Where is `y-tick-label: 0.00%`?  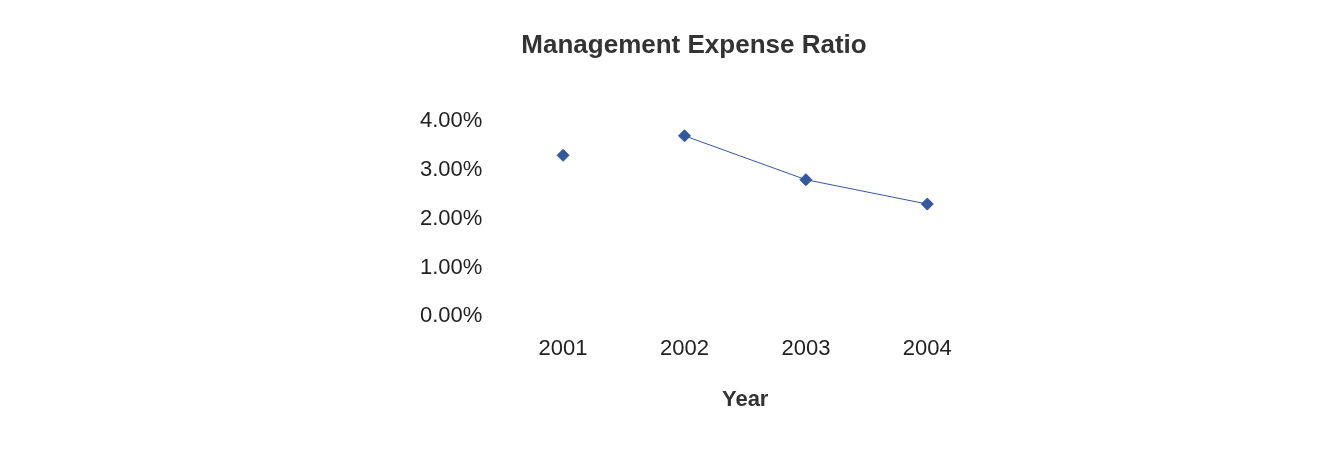 y-tick-label: 0.00% is located at coordinates (451, 315).